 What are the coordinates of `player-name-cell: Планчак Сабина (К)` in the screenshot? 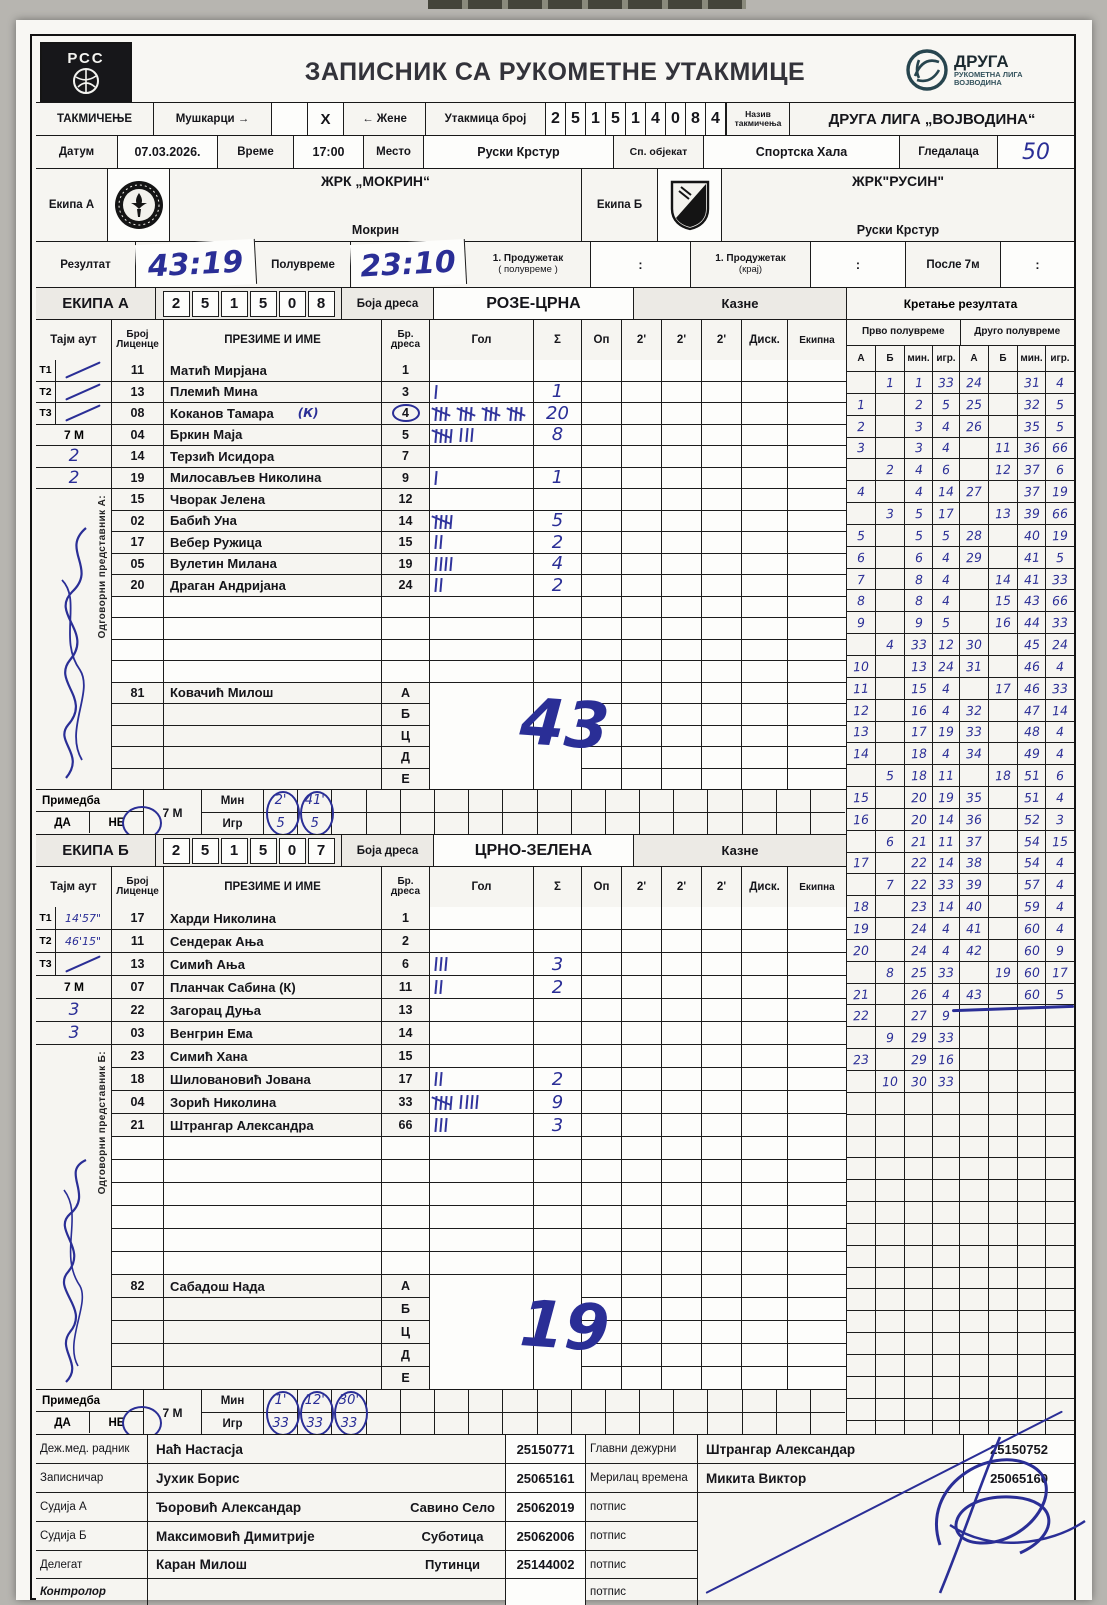 It's located at (273, 987).